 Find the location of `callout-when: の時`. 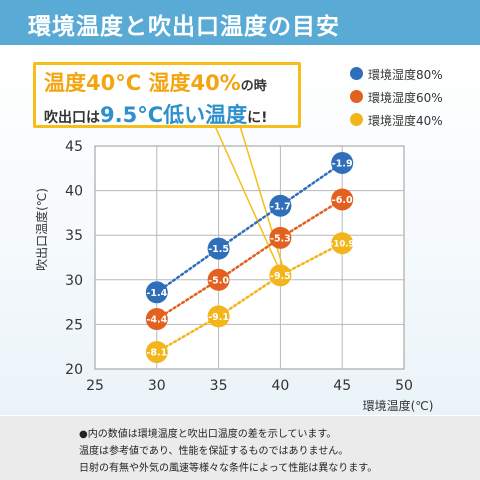

callout-when: の時 is located at coordinates (253, 86).